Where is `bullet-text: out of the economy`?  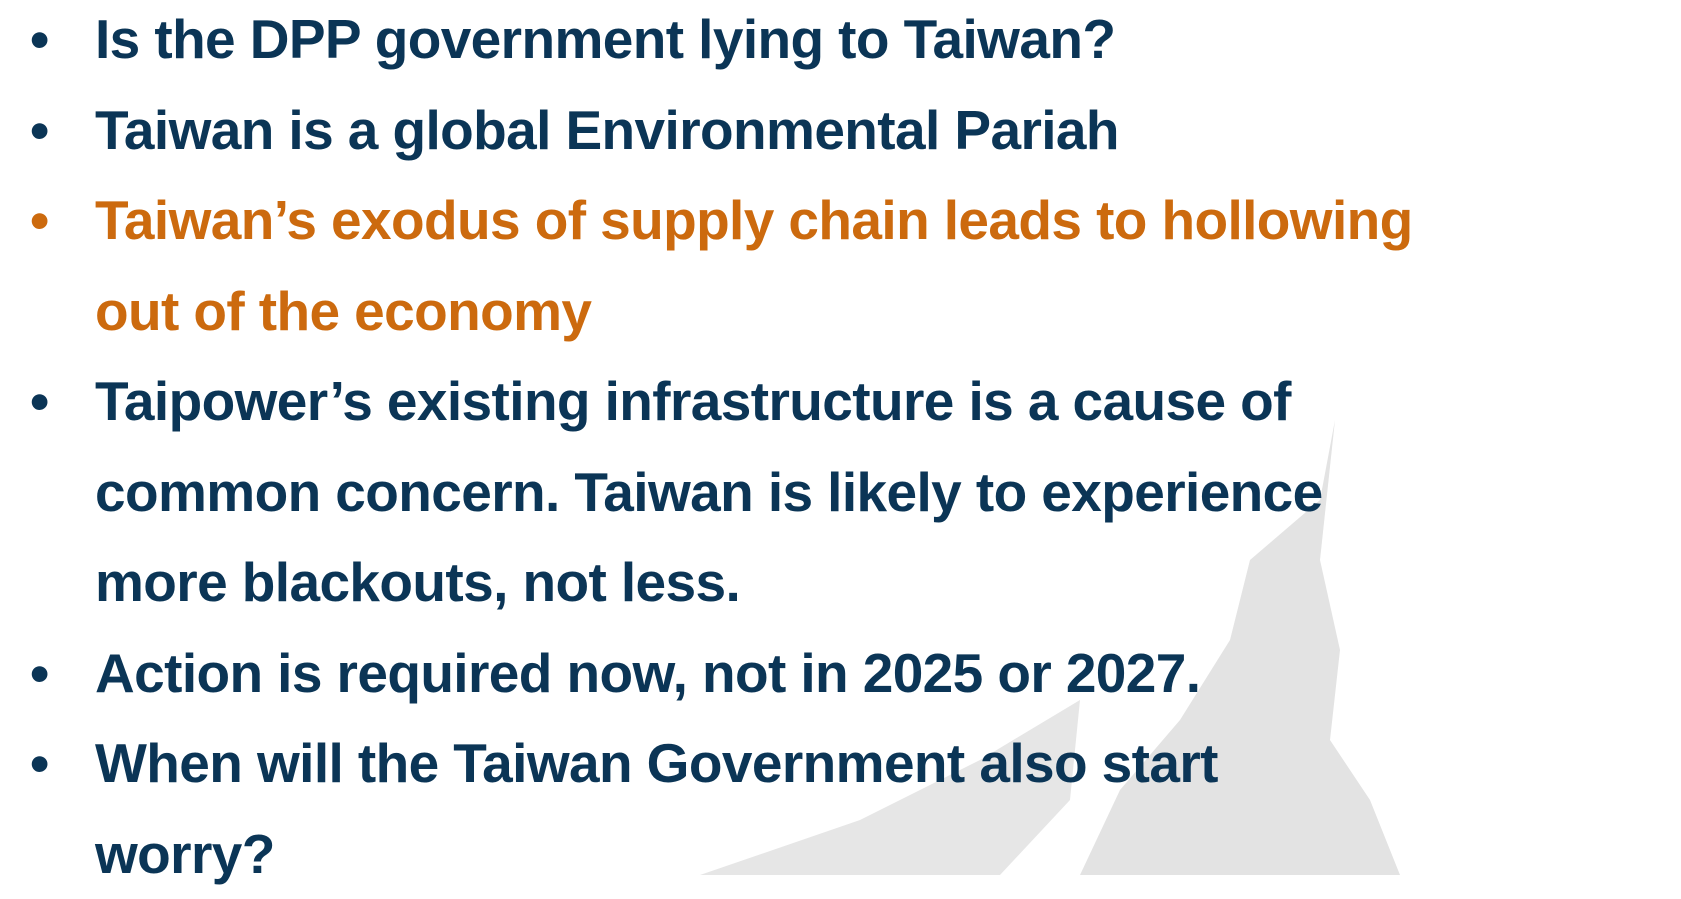 bullet-text: out of the economy is located at coordinates (888, 311).